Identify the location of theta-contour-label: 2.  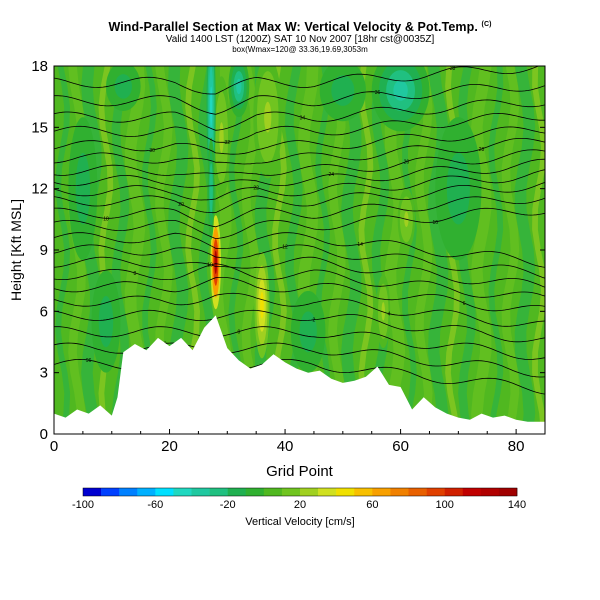
(314, 321).